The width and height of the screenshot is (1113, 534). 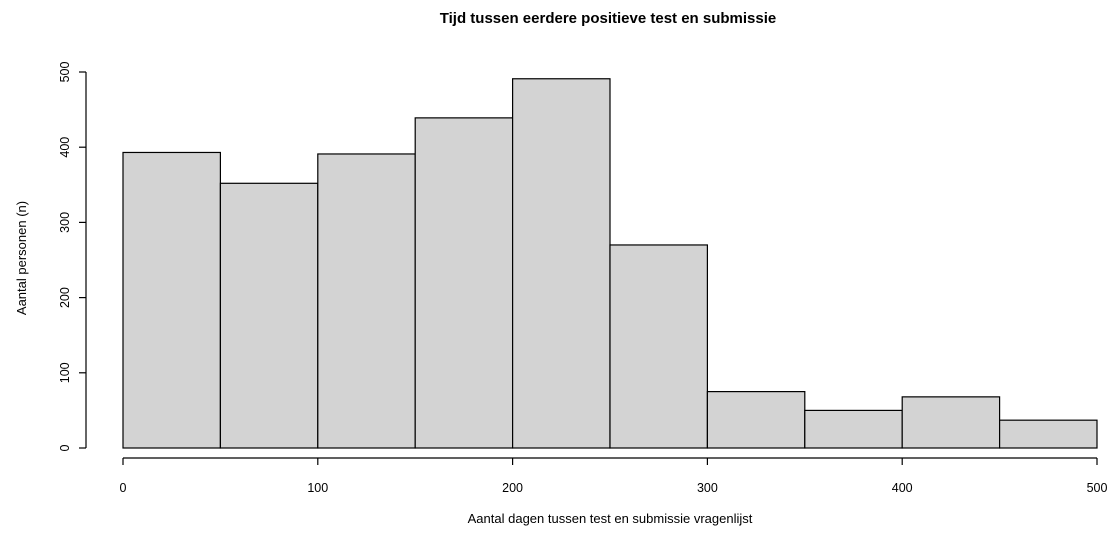 I want to click on y-tick-label: 500, so click(x=65, y=72).